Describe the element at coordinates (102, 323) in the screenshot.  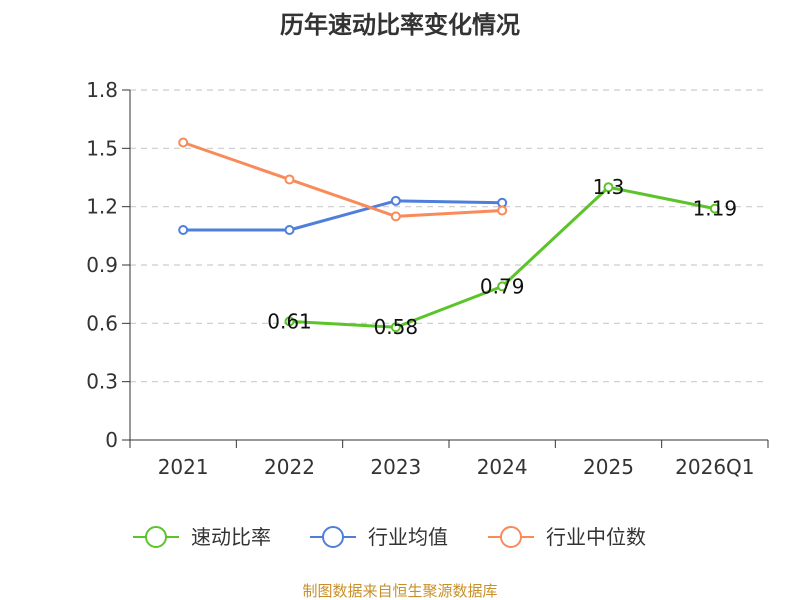
I see `y-tick-label: 0.6` at that location.